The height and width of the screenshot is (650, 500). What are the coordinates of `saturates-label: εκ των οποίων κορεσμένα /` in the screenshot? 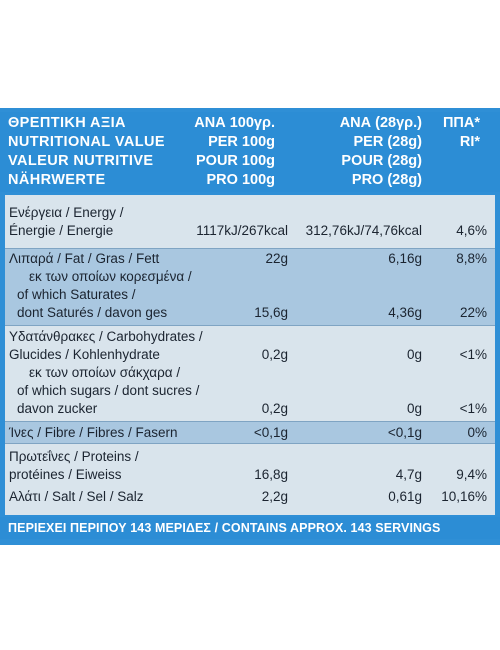 It's located at (110, 276).